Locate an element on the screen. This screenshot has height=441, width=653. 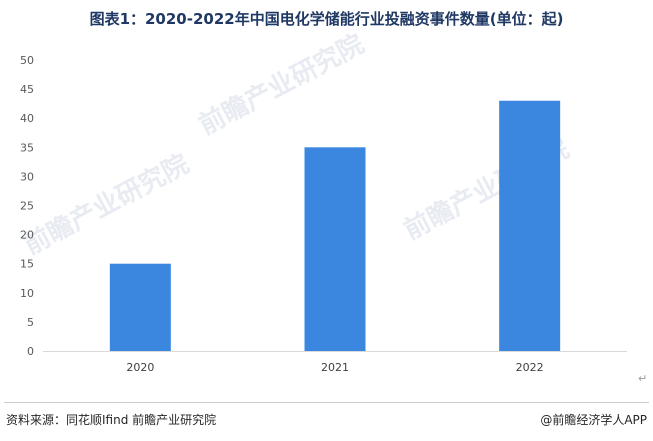
y-tick-label: 25 is located at coordinates (27, 206).